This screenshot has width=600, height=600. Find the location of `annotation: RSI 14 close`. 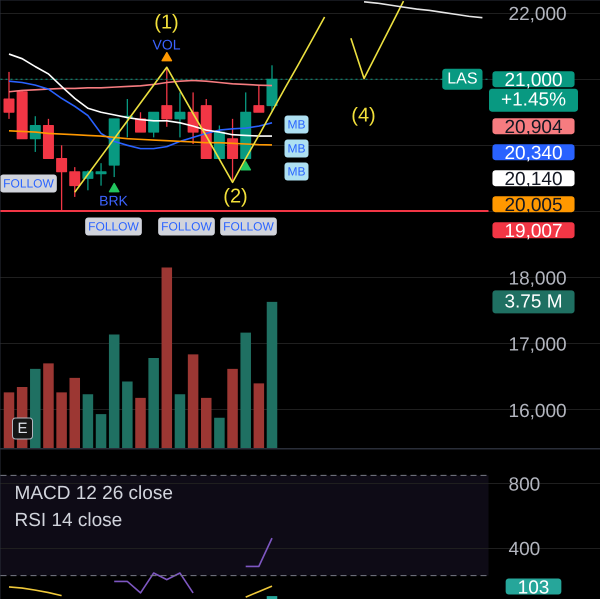

annotation: RSI 14 close is located at coordinates (68, 520).